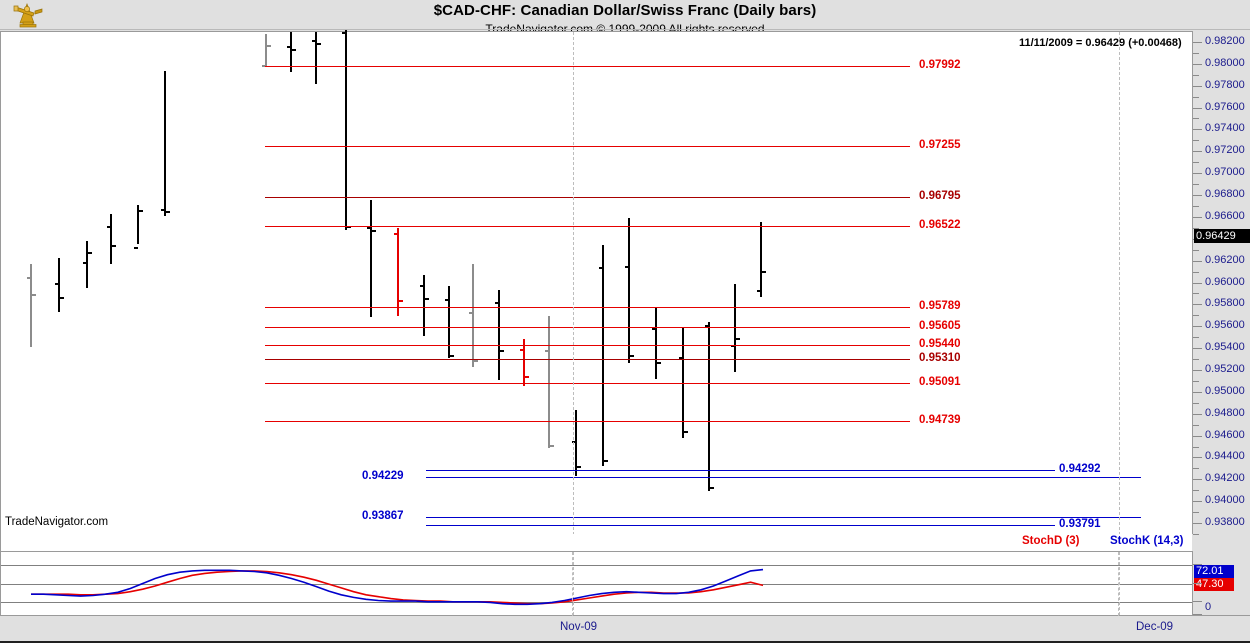 This screenshot has height=643, width=1250. I want to click on window-bottom-border, so click(625, 642).